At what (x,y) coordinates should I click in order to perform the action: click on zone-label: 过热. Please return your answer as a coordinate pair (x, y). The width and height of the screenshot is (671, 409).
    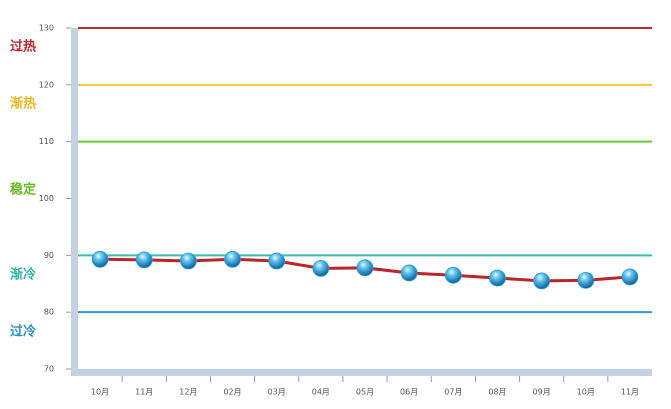
    Looking at the image, I should click on (23, 47).